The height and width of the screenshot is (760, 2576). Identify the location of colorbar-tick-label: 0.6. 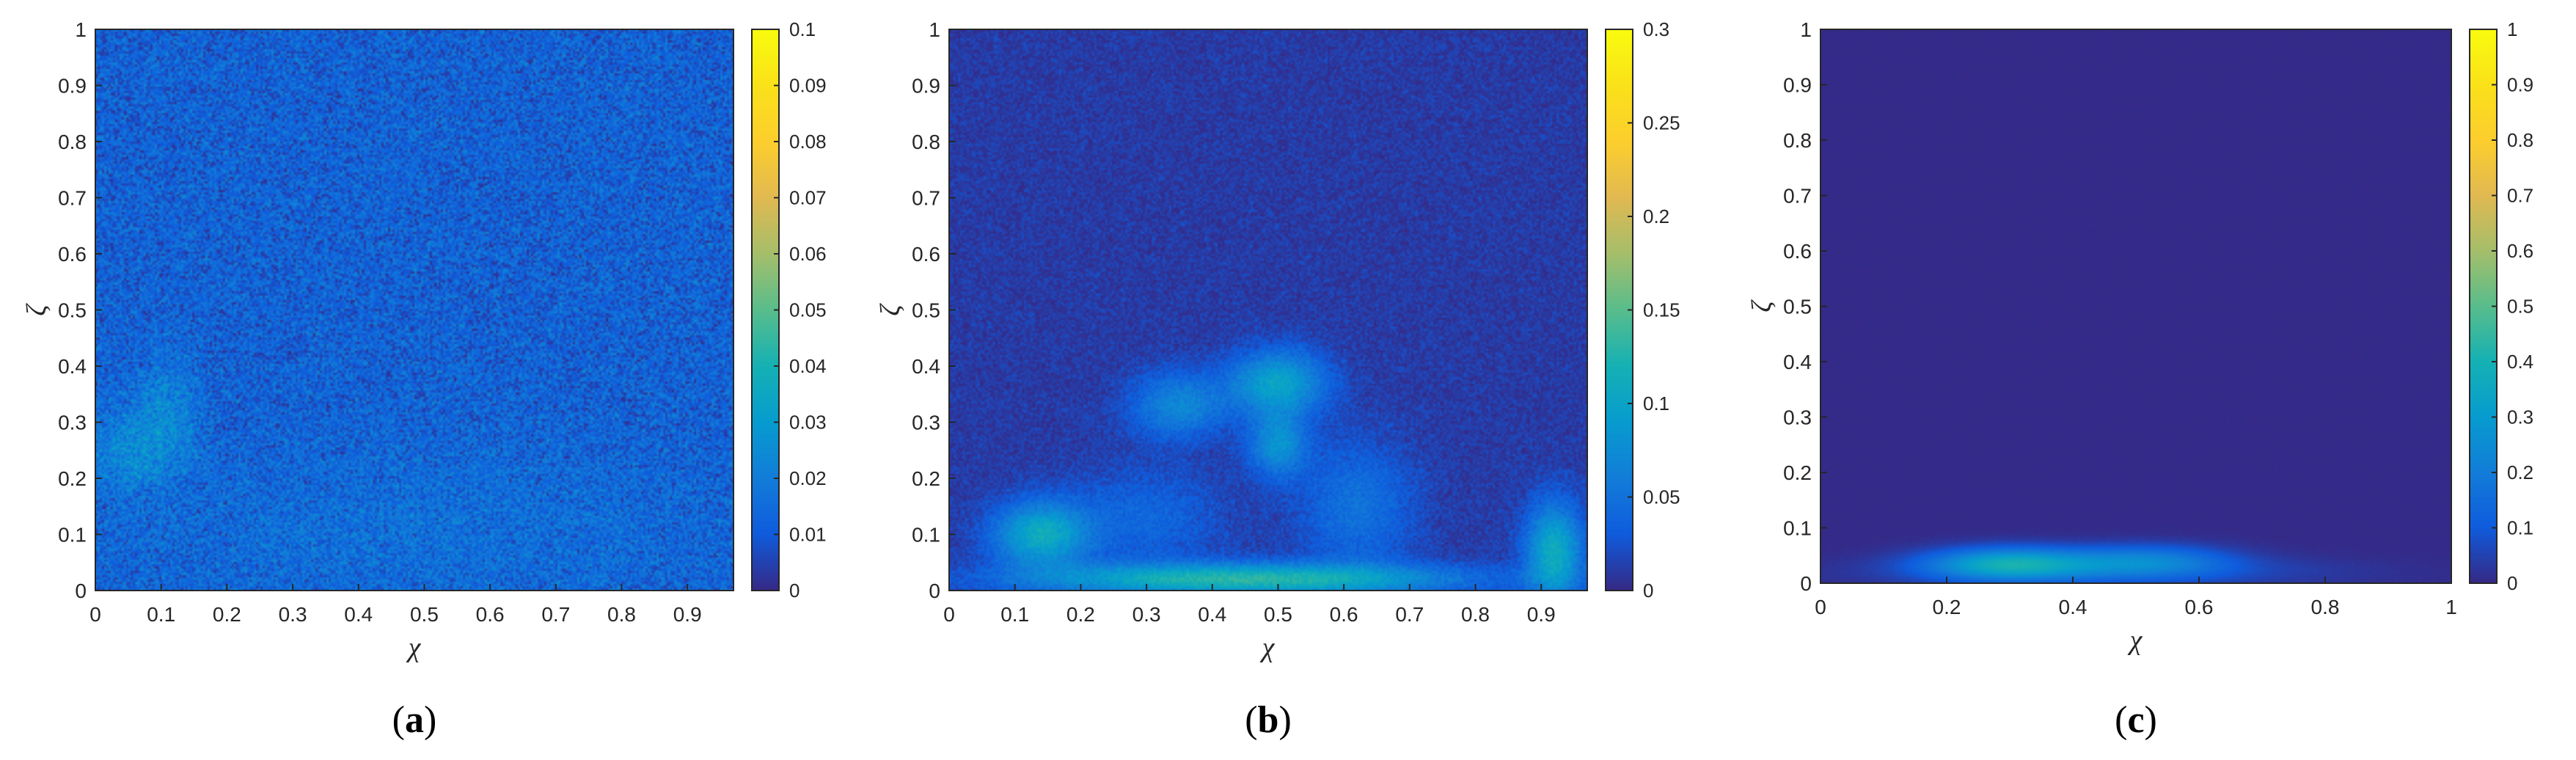
(2520, 251).